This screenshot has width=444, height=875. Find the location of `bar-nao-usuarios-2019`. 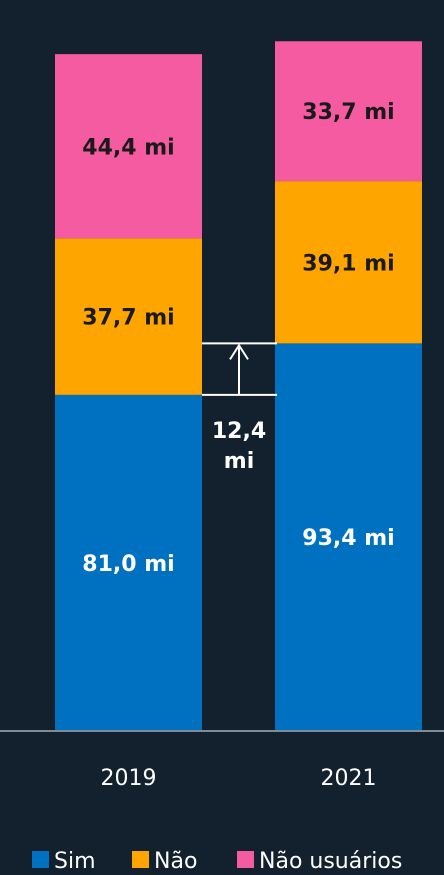

bar-nao-usuarios-2019 is located at coordinates (128, 146).